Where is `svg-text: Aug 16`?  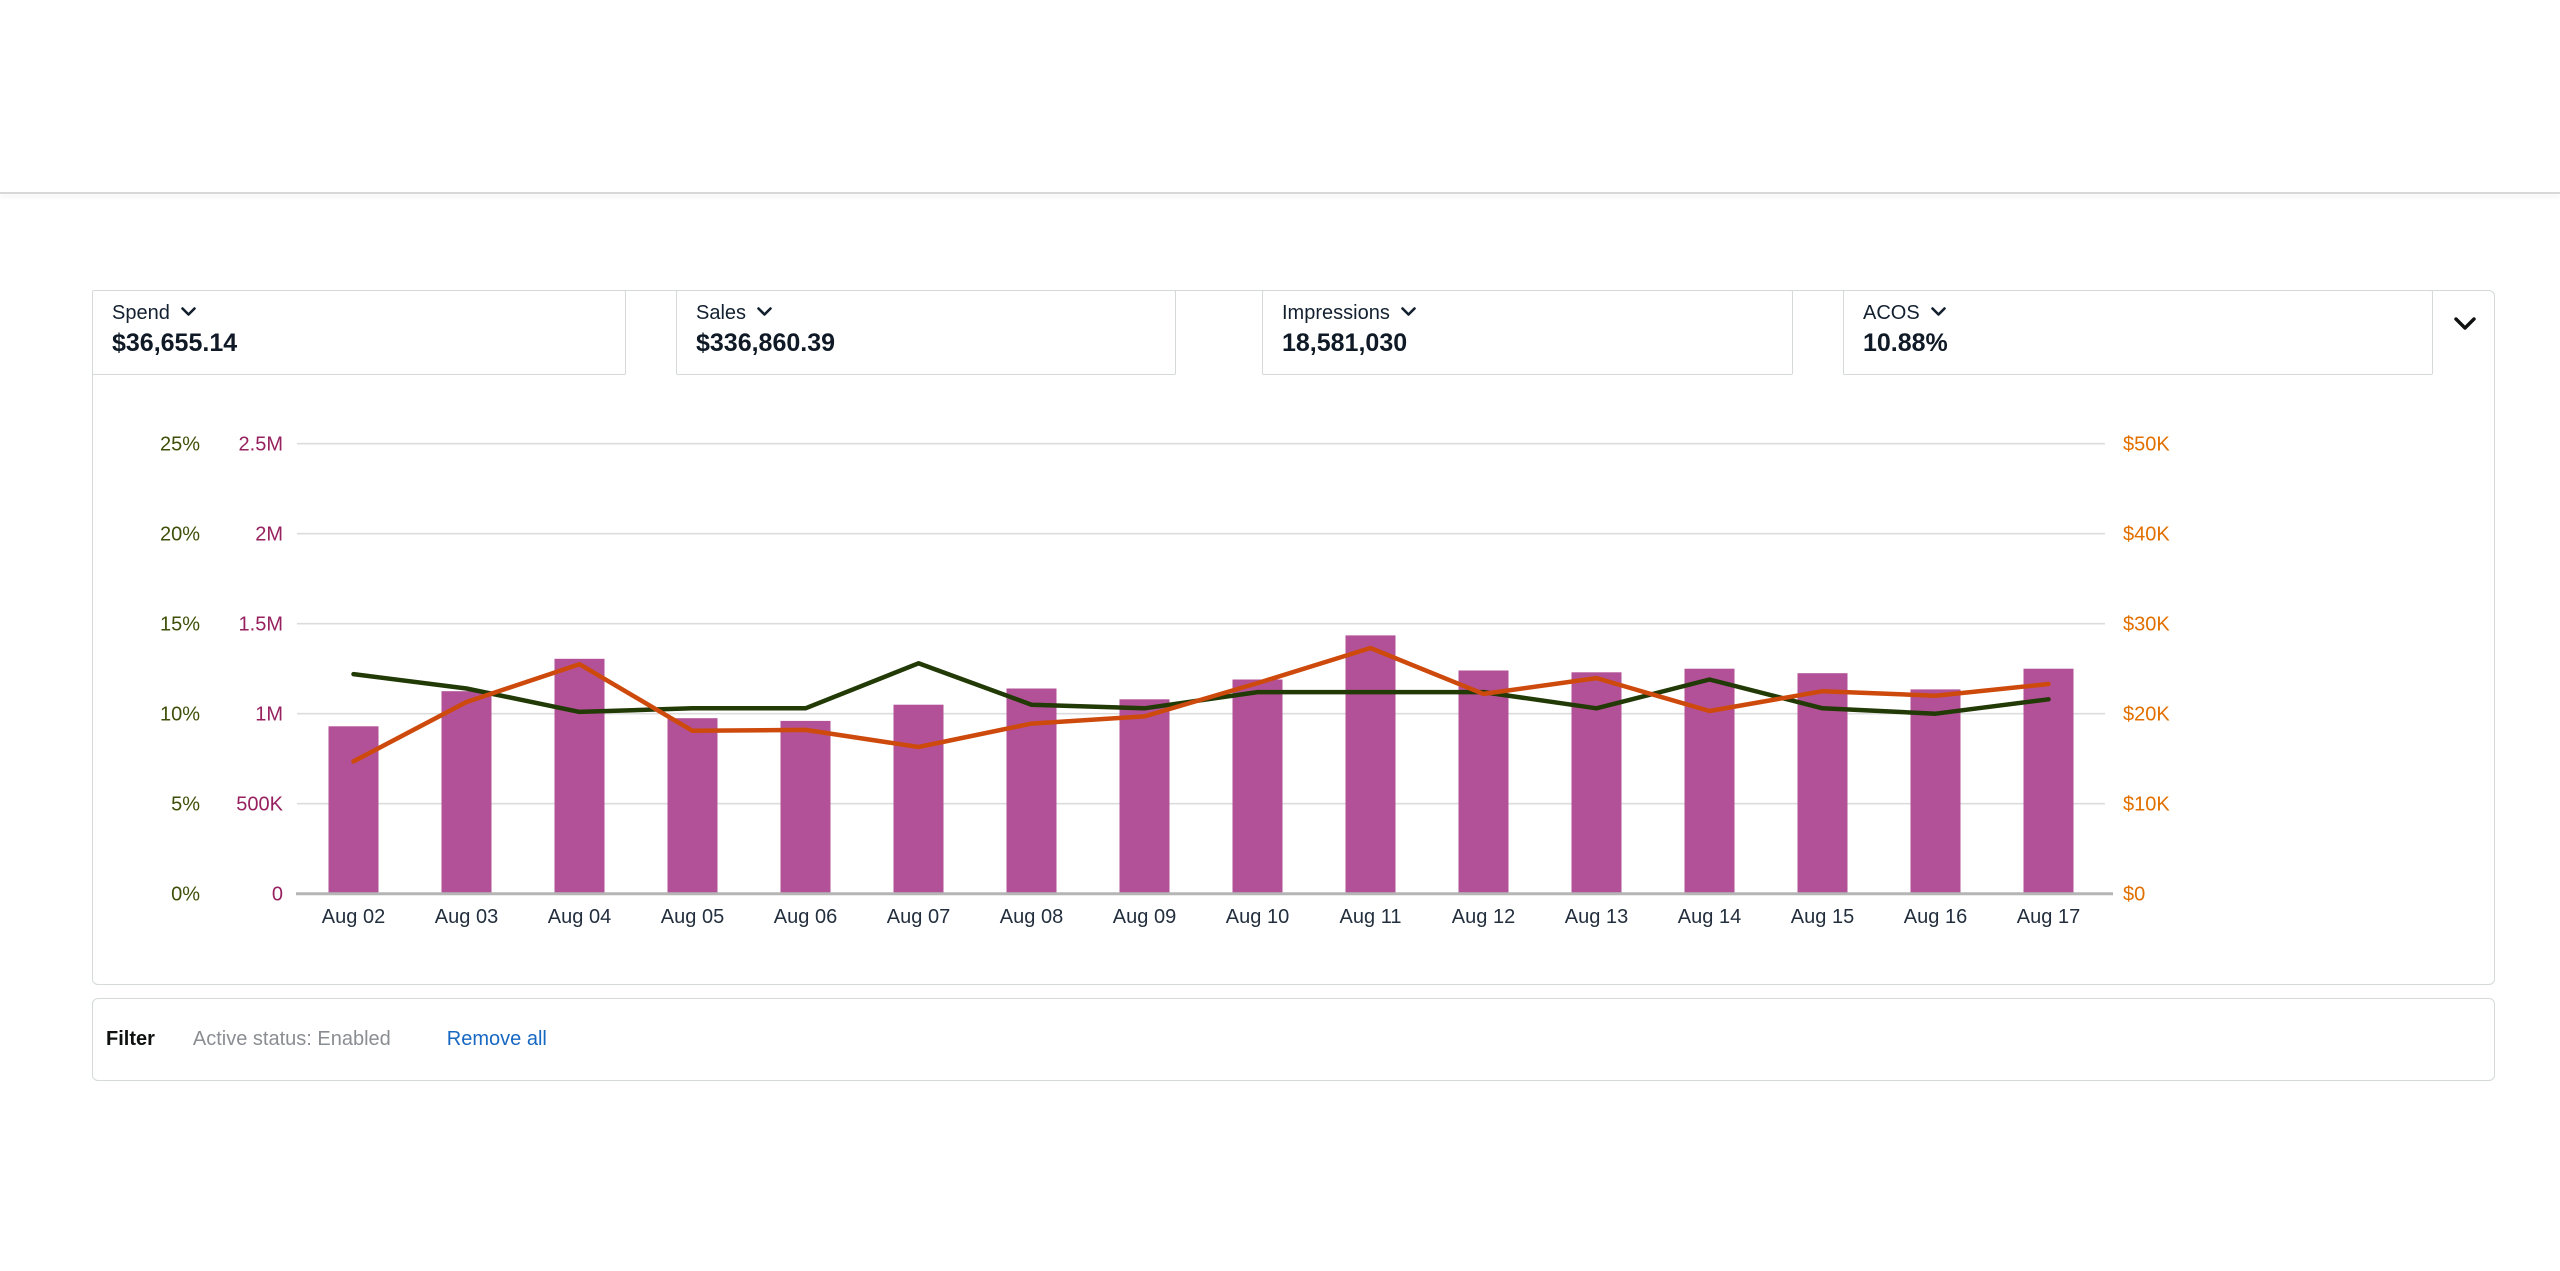
svg-text: Aug 16 is located at coordinates (1935, 917).